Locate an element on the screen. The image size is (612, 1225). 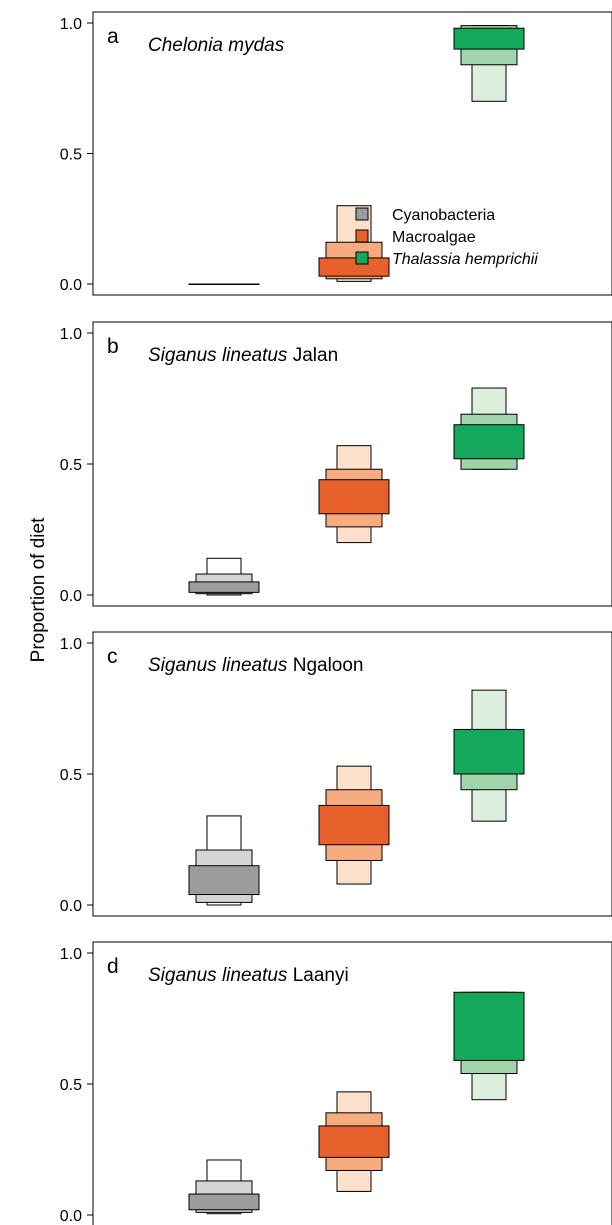
legend-label: Cyanobacteria is located at coordinates (443, 215).